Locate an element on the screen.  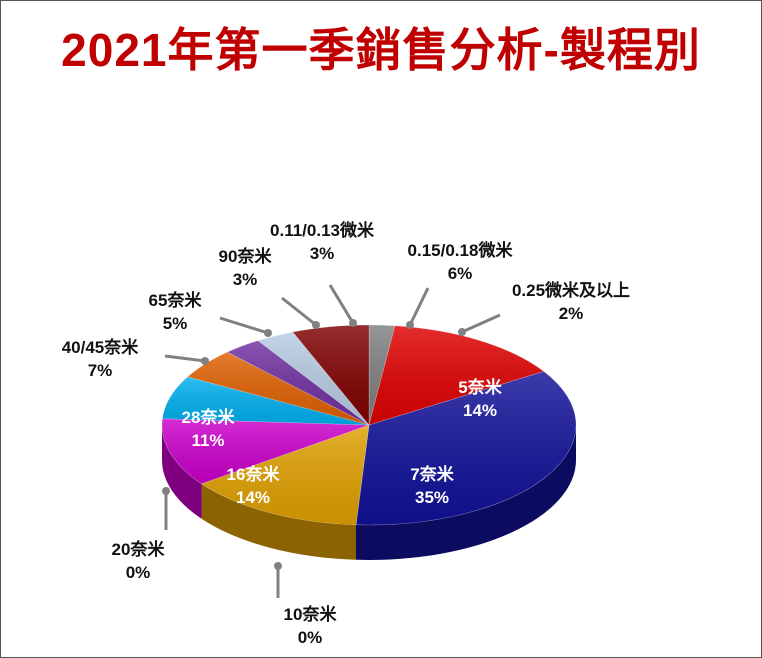
label-0-25: 0.25微米及以上 is located at coordinates (571, 290).